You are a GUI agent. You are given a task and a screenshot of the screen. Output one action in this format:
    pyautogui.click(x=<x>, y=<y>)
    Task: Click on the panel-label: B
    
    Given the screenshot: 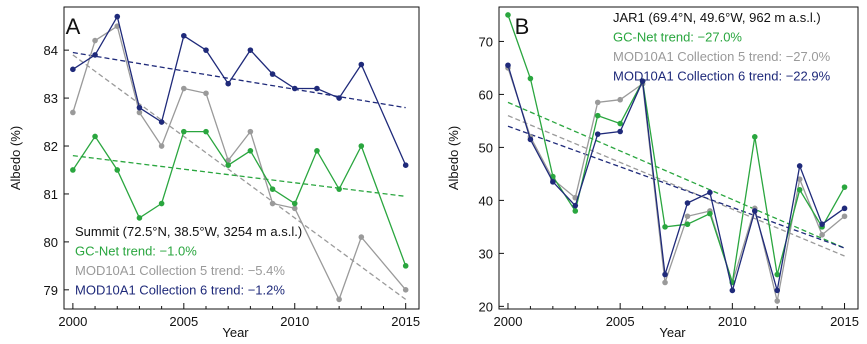 What is the action you would take?
    pyautogui.click(x=522, y=26)
    